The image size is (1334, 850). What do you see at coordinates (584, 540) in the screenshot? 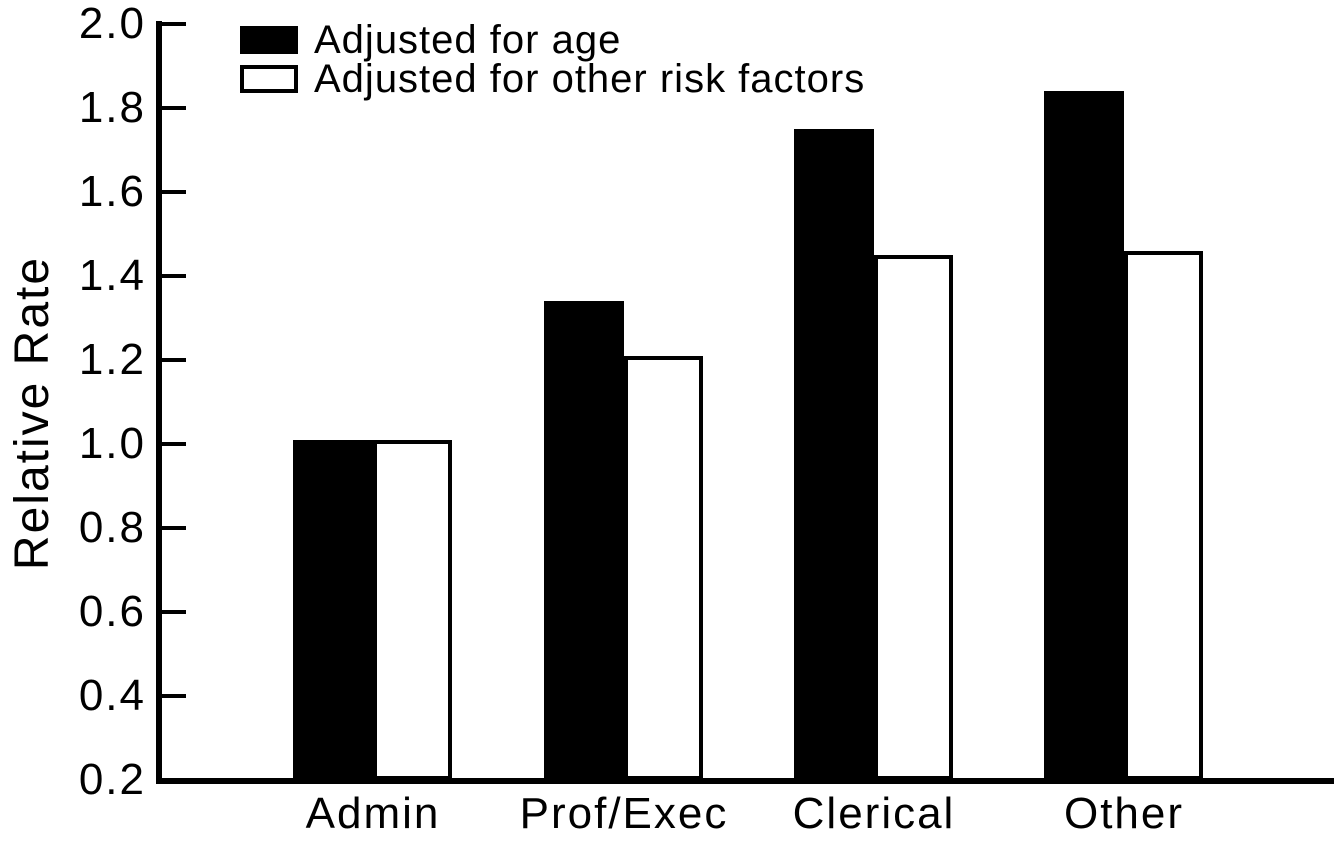
I see `bar-prof-exec-adjusted-for-age` at bounding box center [584, 540].